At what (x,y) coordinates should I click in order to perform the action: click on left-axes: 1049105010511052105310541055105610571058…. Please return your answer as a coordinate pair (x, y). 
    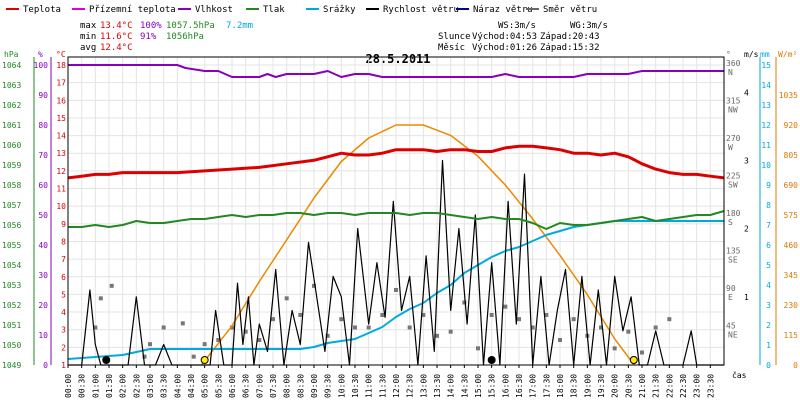
    Looking at the image, I should click on (34, 213).